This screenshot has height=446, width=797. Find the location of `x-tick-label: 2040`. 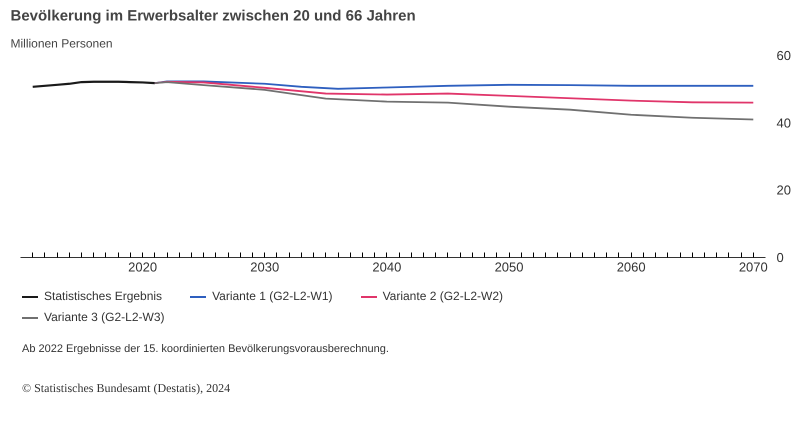

x-tick-label: 2040 is located at coordinates (387, 267).